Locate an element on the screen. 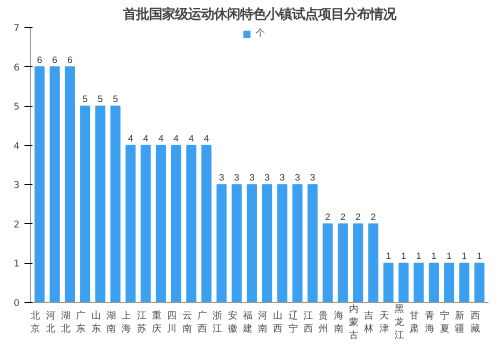 The image size is (500, 362). x-tick-label: 黑龙江 is located at coordinates (399, 323).